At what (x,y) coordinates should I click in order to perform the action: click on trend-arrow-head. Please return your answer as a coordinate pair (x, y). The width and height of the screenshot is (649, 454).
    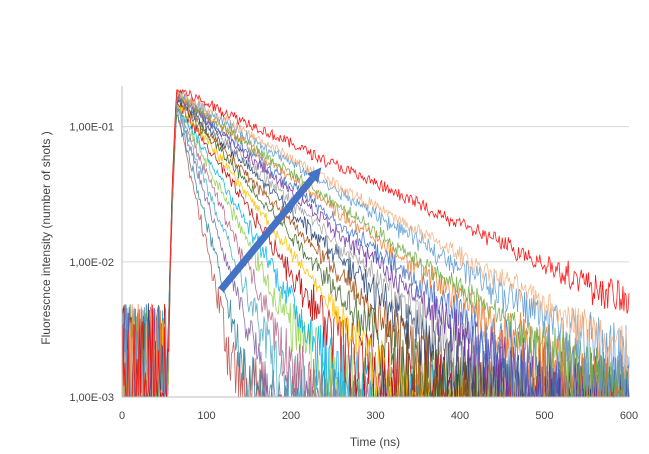
    Looking at the image, I should click on (314, 175).